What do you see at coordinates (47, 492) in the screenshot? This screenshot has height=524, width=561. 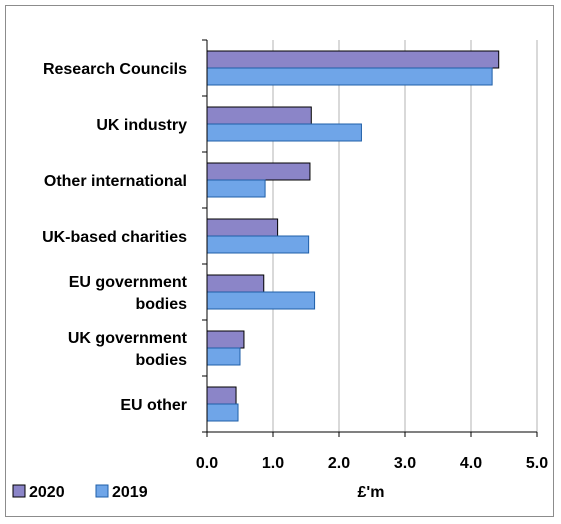 I see `legend-label-2020: 2020` at bounding box center [47, 492].